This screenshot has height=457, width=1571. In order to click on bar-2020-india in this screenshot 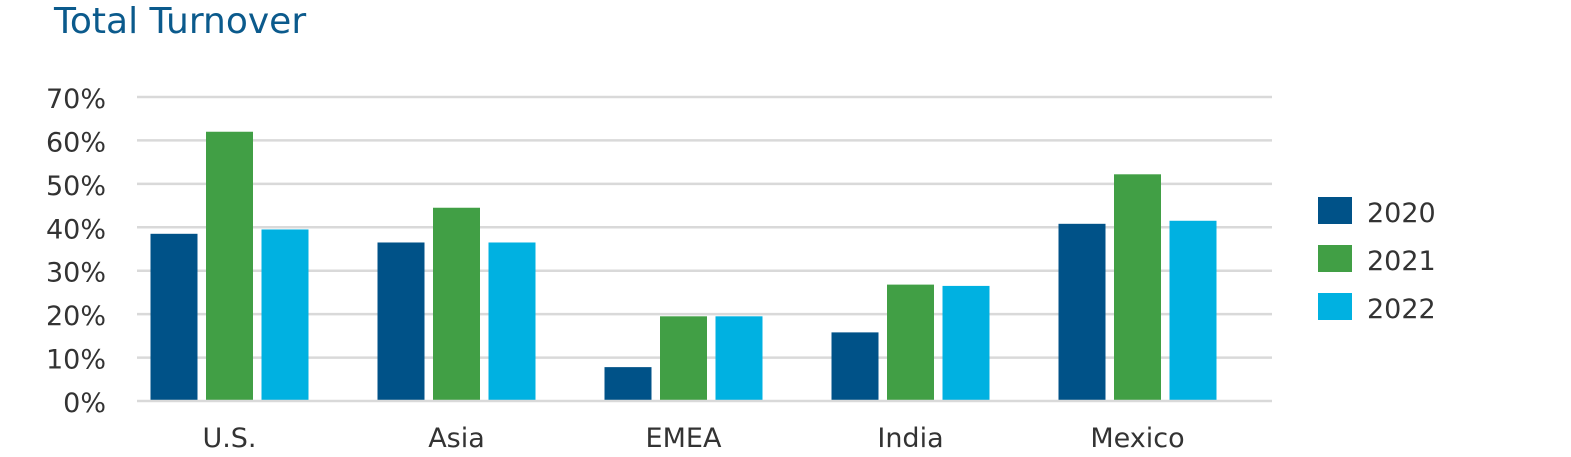, I will do `click(855, 366)`.